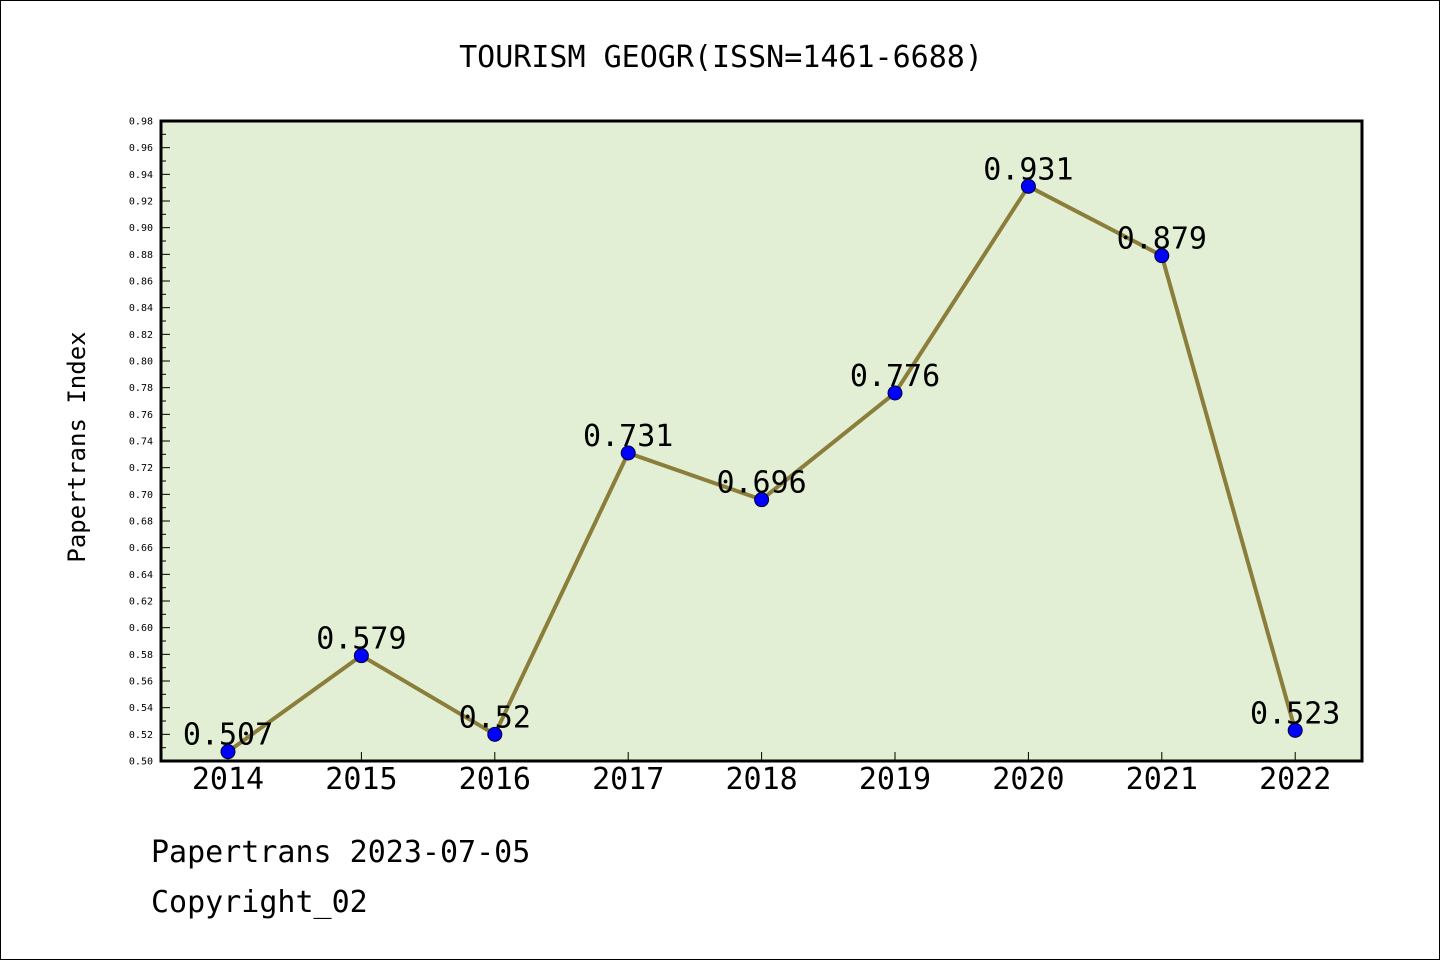 The image size is (1440, 960). Describe the element at coordinates (141, 228) in the screenshot. I see `y-tick-label: 0.90` at that location.